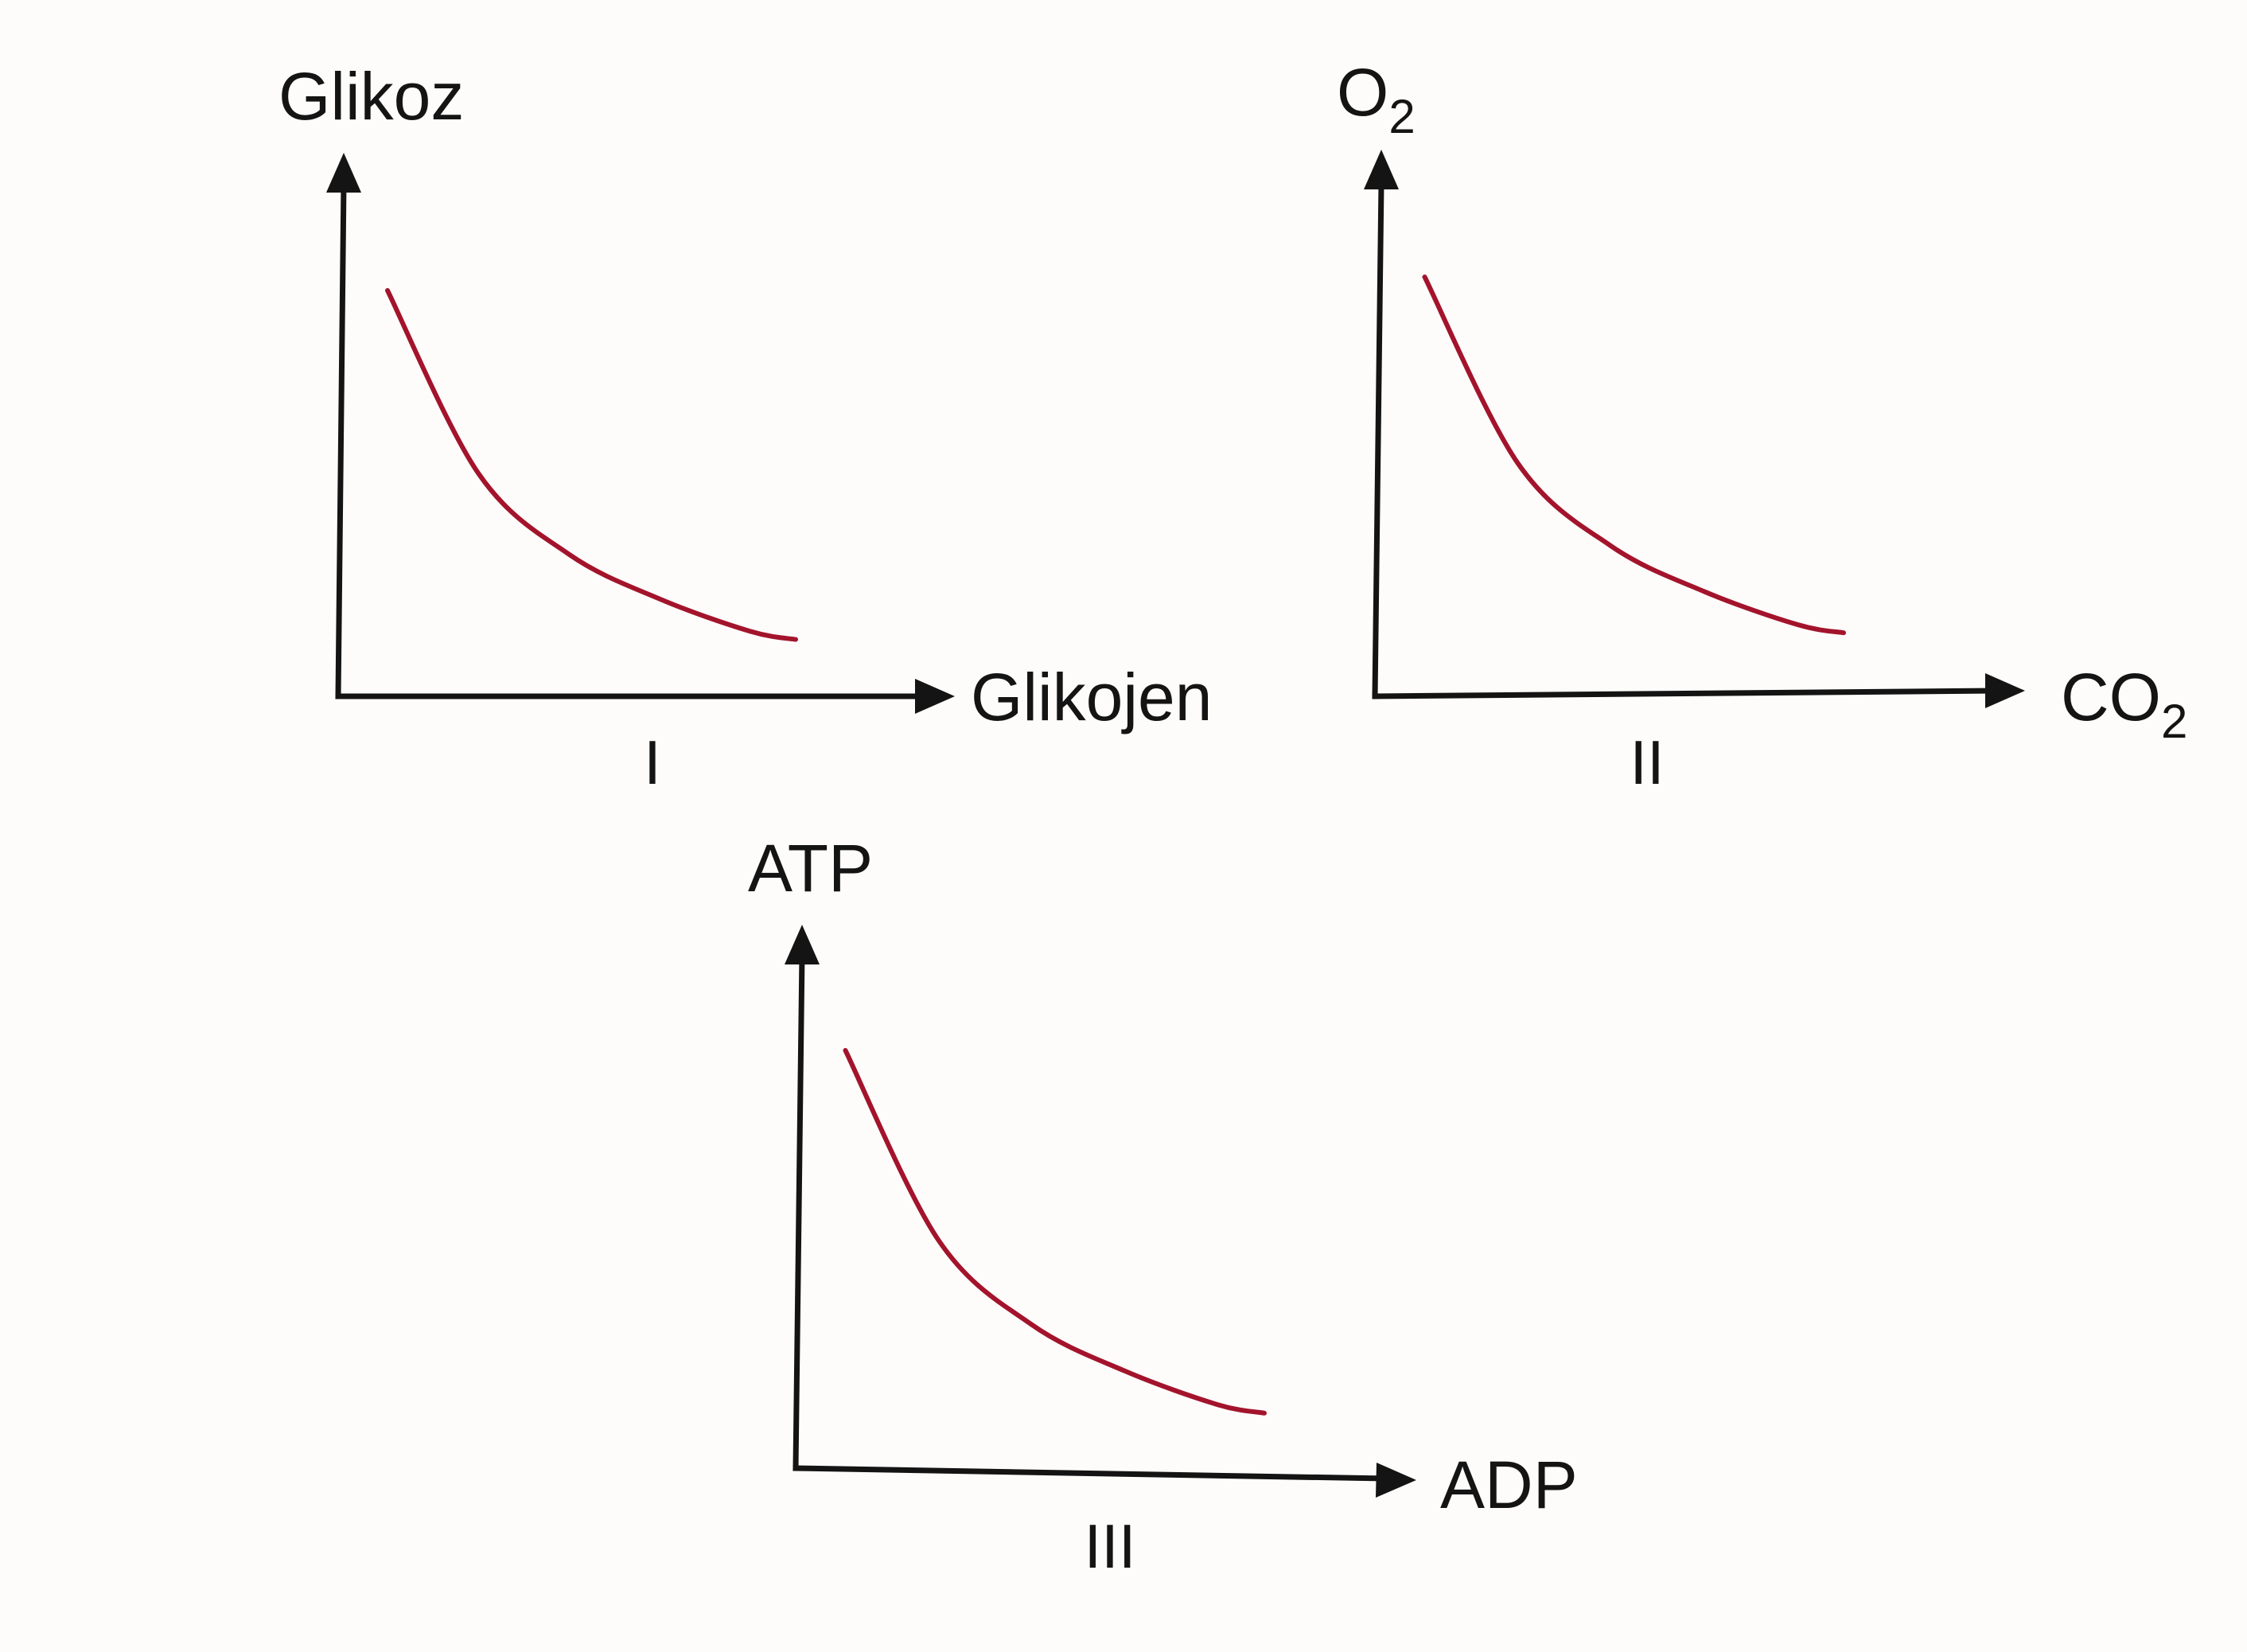  What do you see at coordinates (1402, 116) in the screenshot?
I see `y-axis-label-subscript: 2` at bounding box center [1402, 116].